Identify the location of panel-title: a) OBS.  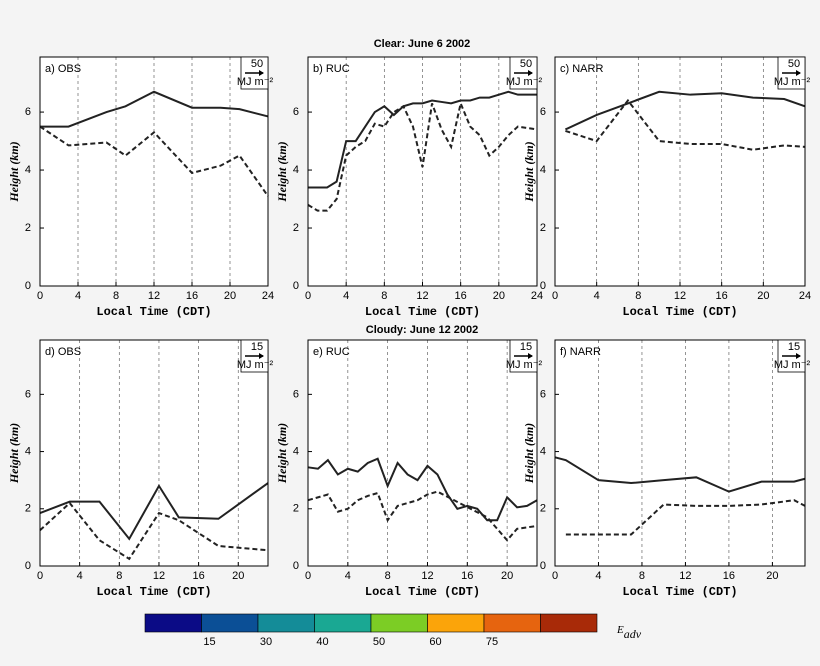
(63, 69).